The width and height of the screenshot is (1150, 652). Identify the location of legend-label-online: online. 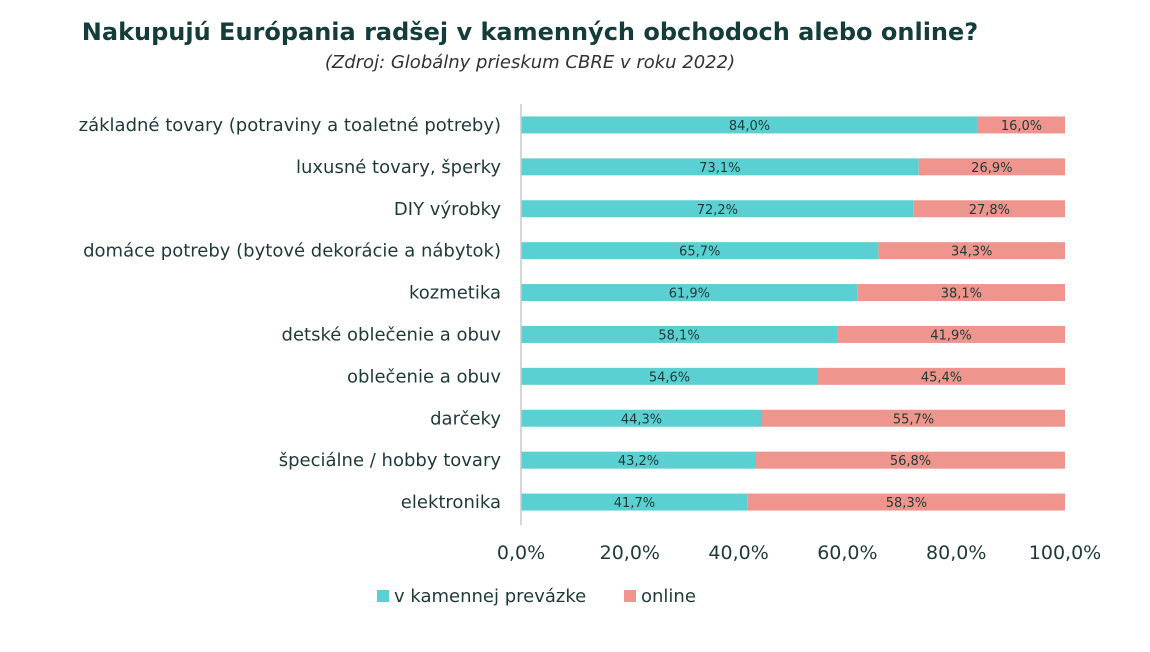
(668, 596).